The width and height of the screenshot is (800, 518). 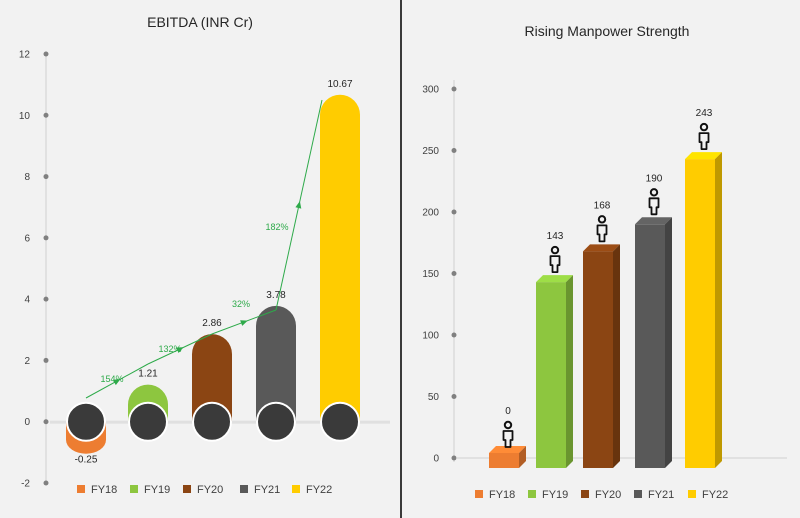 What do you see at coordinates (276, 227) in the screenshot?
I see `ebitda-growth-label: 182%` at bounding box center [276, 227].